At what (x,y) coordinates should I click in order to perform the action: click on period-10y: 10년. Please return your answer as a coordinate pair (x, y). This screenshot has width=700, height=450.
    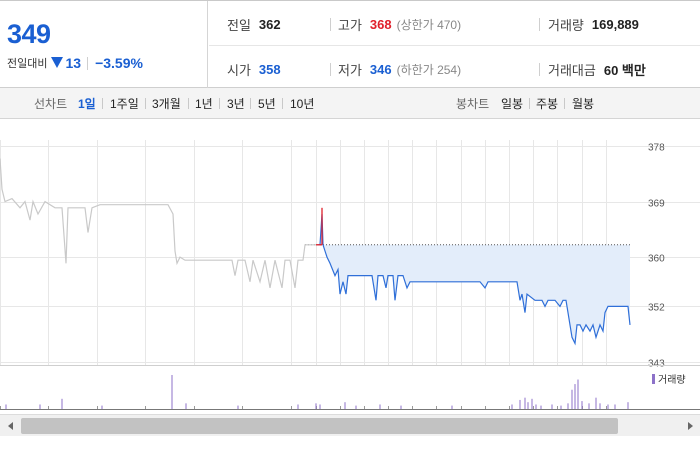
    Looking at the image, I should click on (302, 104).